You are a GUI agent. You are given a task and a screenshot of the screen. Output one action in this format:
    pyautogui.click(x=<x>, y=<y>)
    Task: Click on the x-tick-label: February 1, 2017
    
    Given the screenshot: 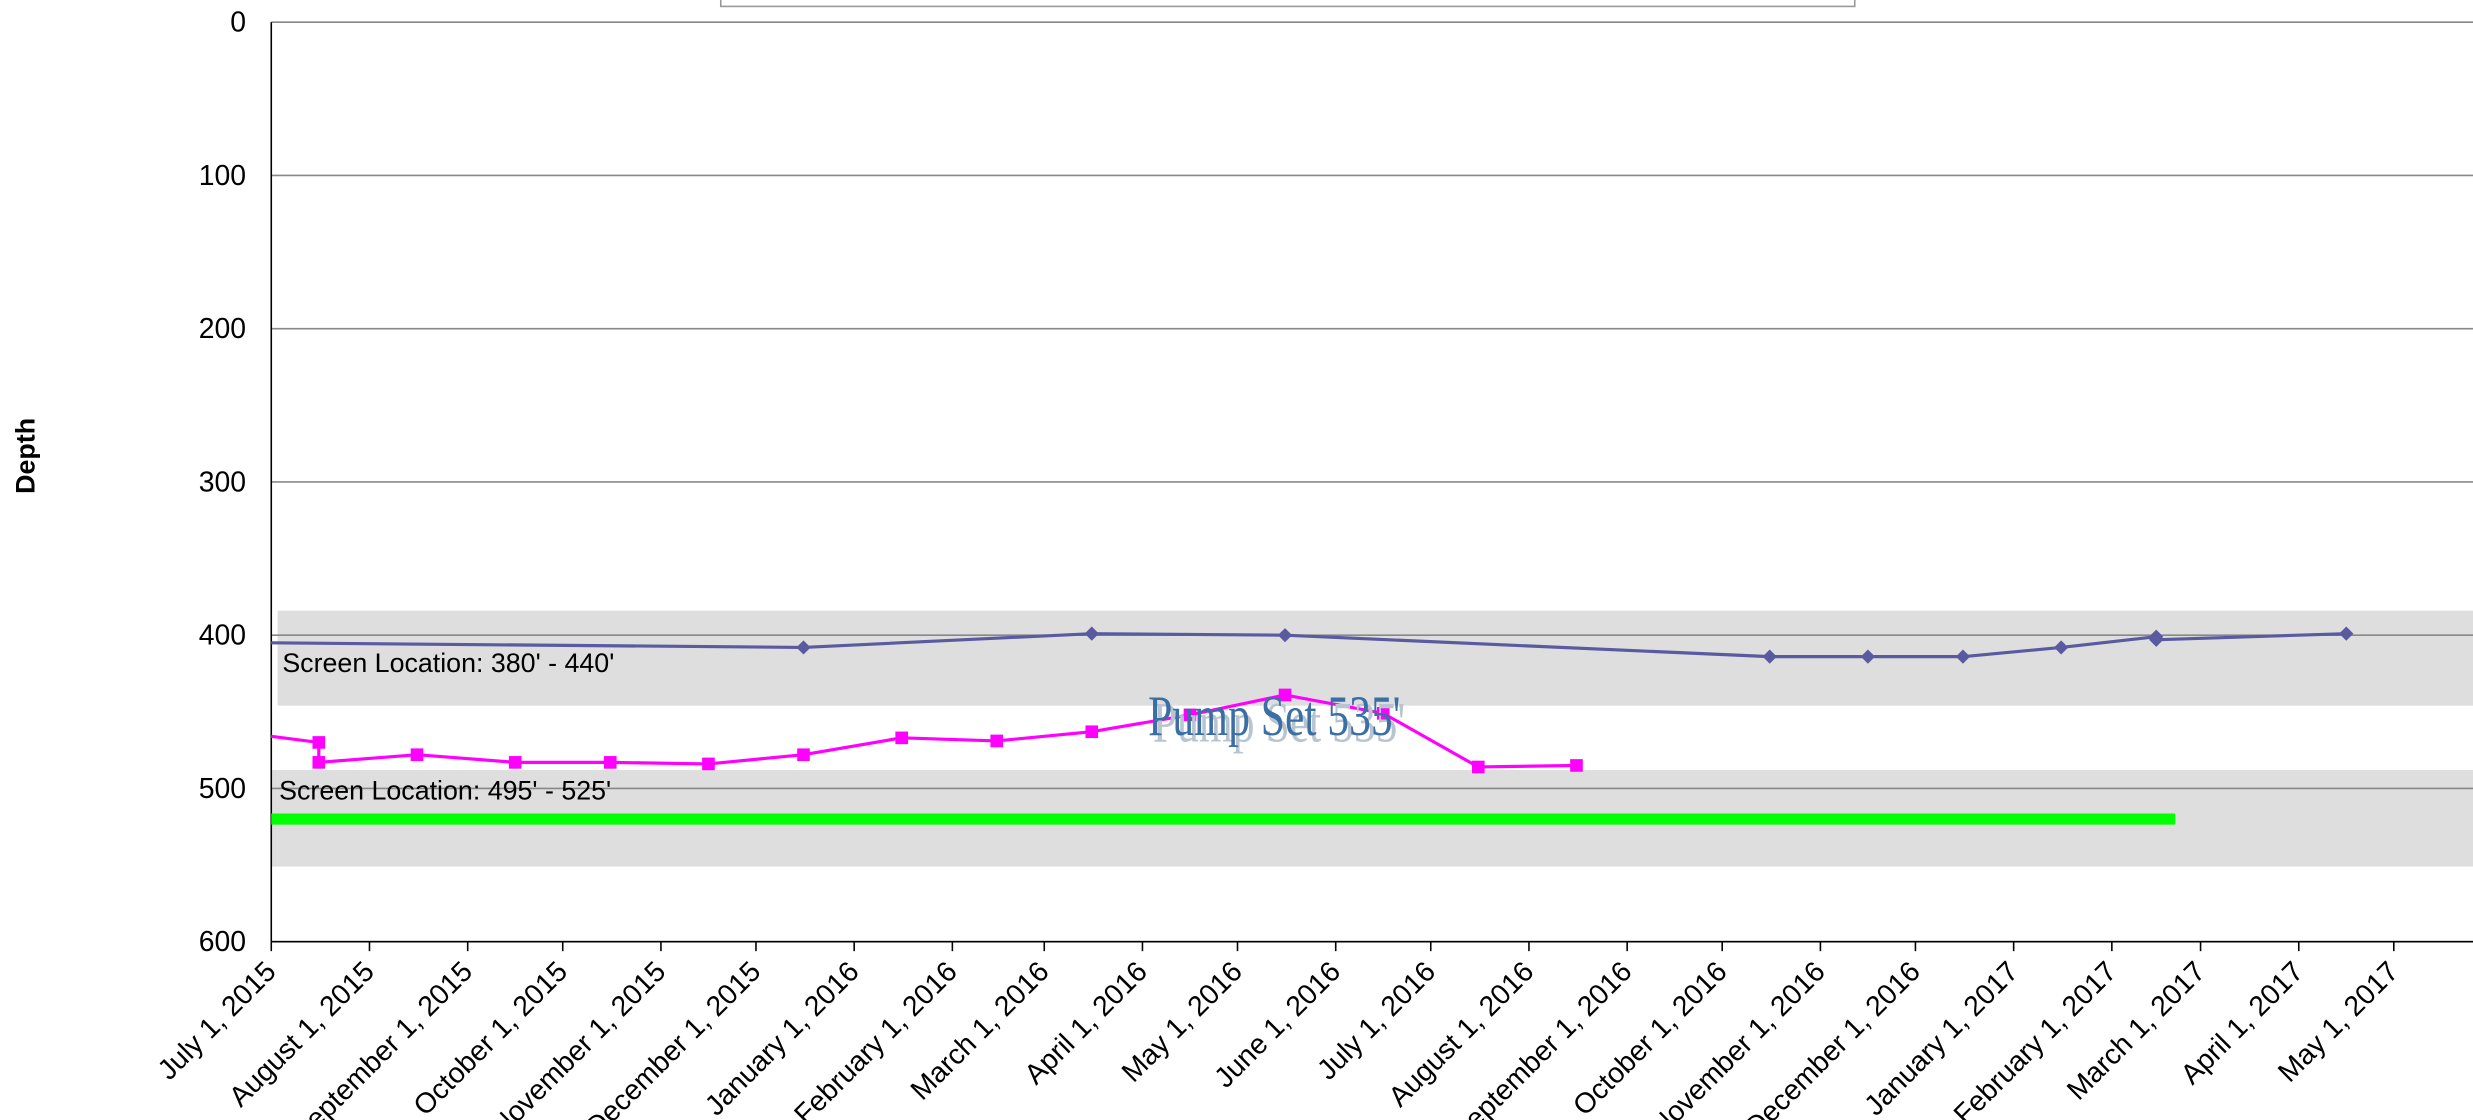 What is the action you would take?
    pyautogui.click(x=2035, y=1038)
    